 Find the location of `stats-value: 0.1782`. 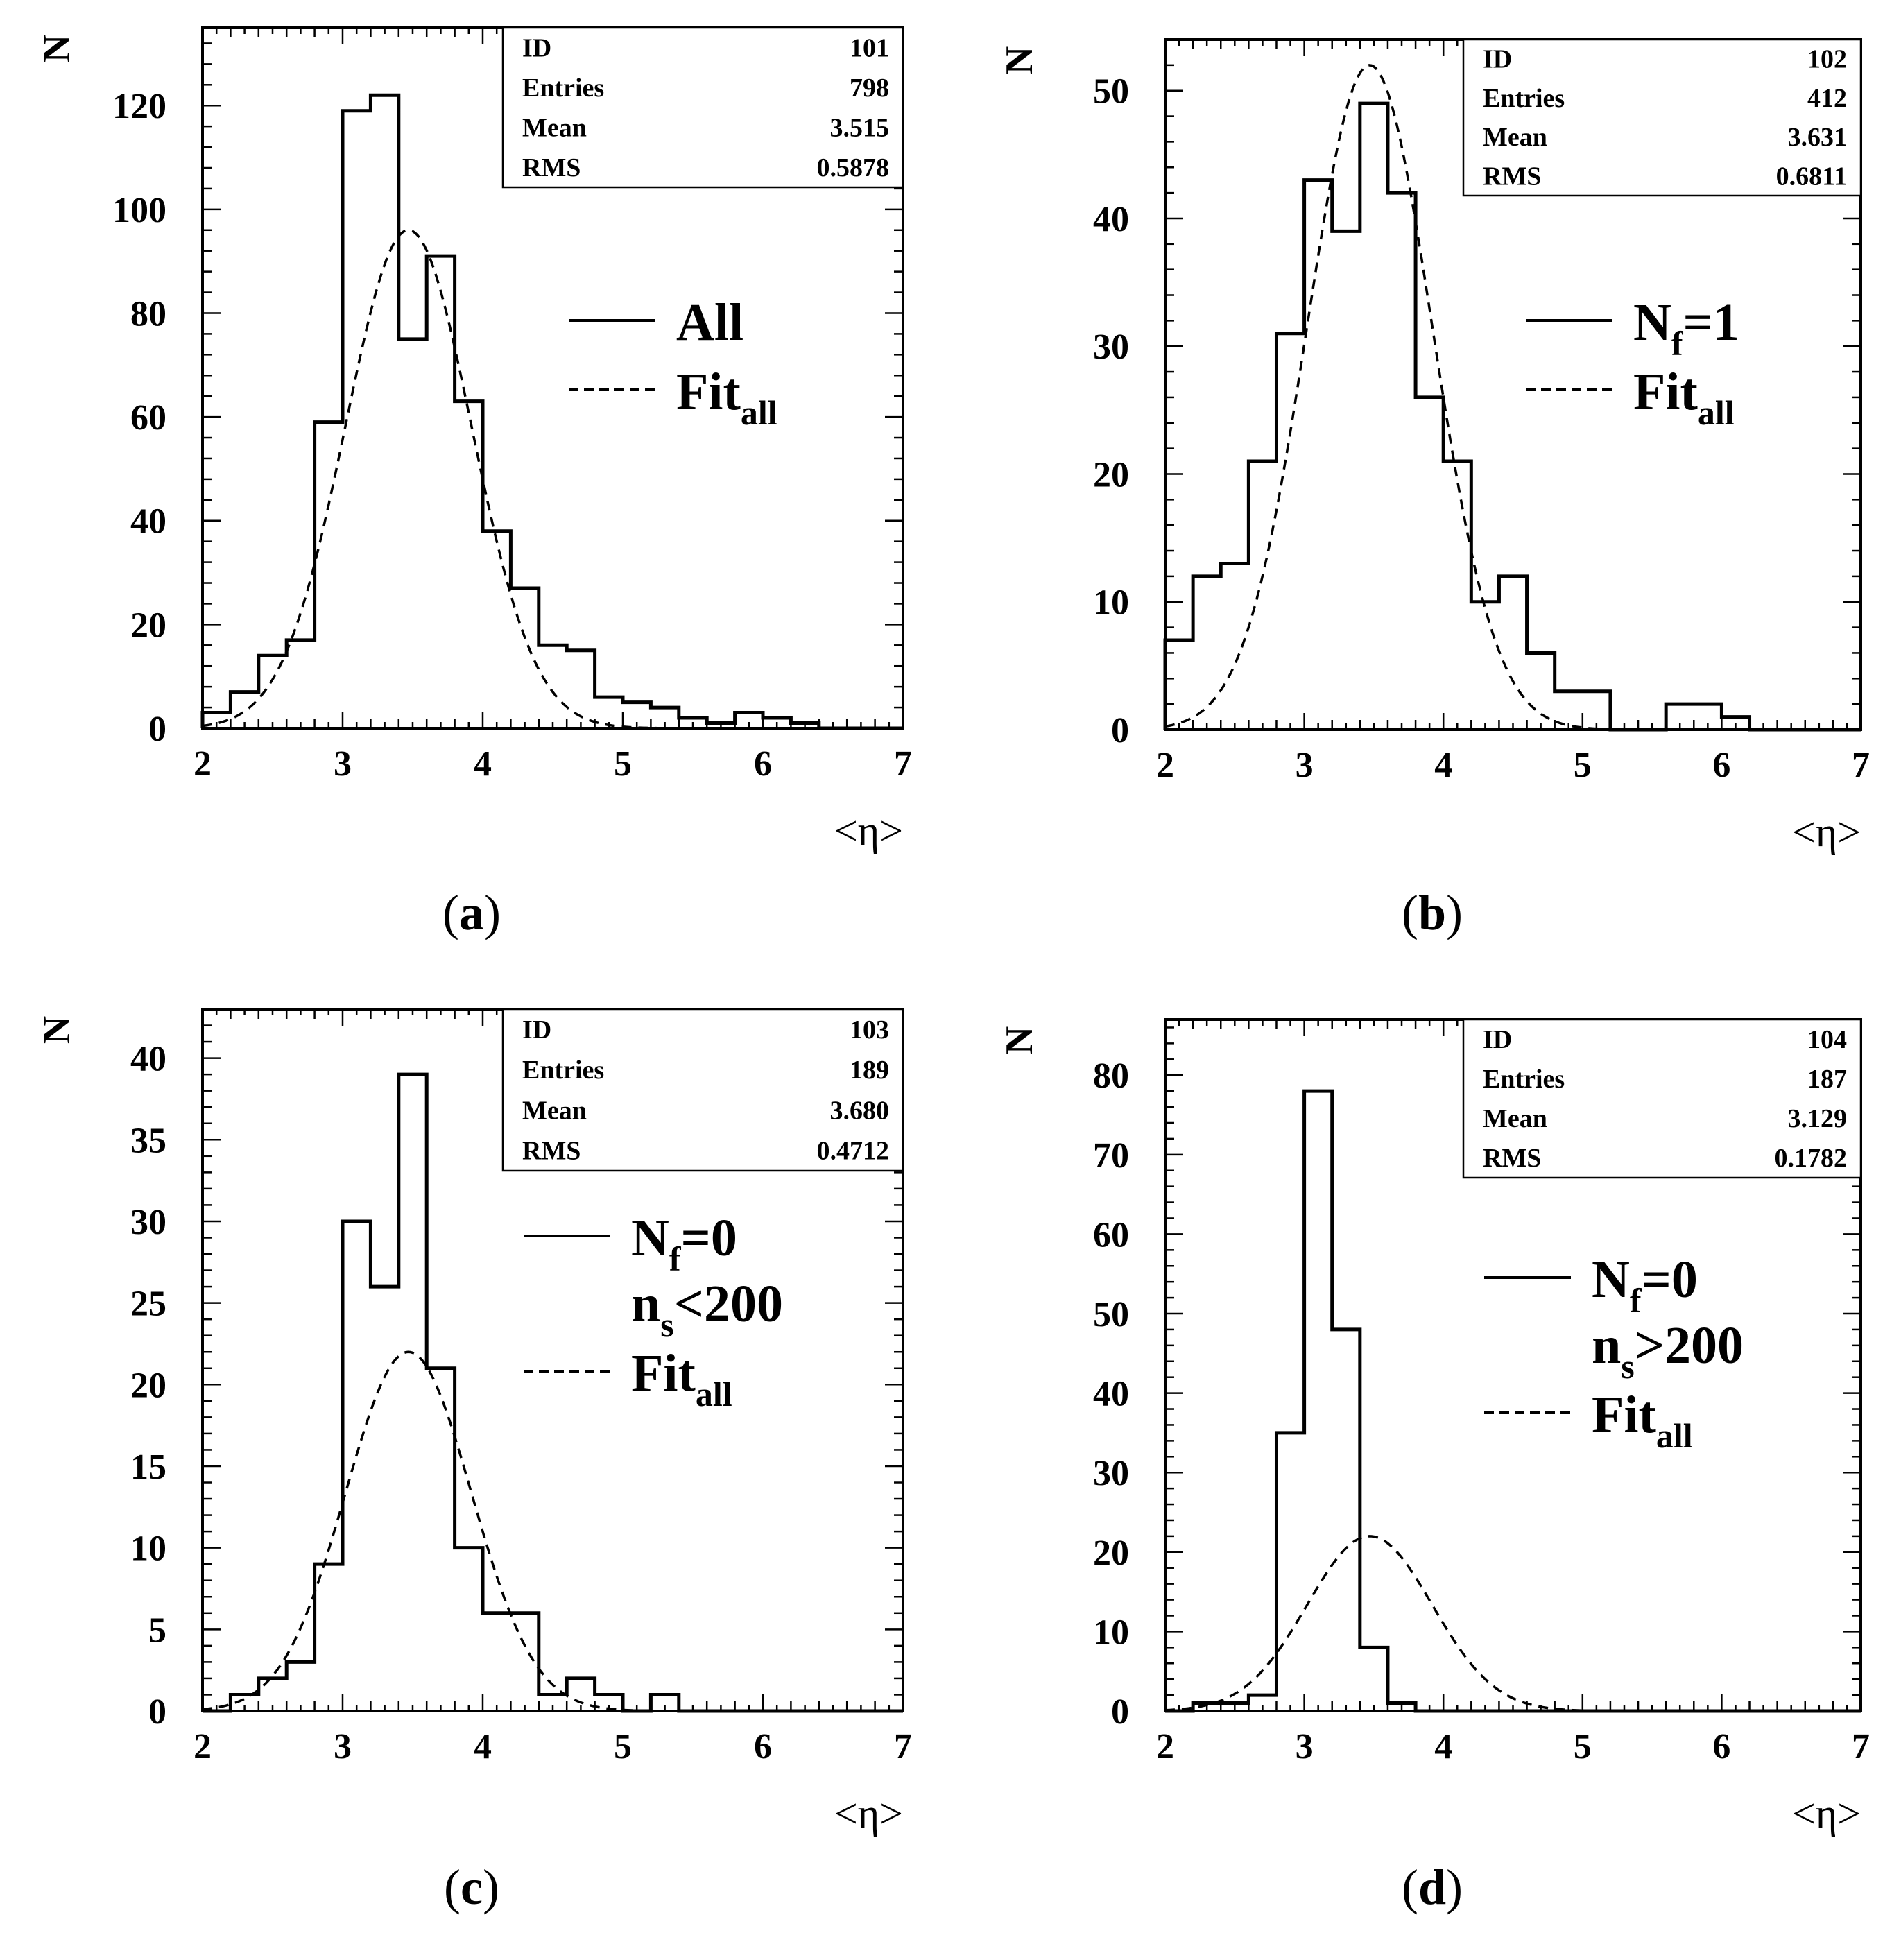

stats-value: 0.1782 is located at coordinates (1811, 1158).